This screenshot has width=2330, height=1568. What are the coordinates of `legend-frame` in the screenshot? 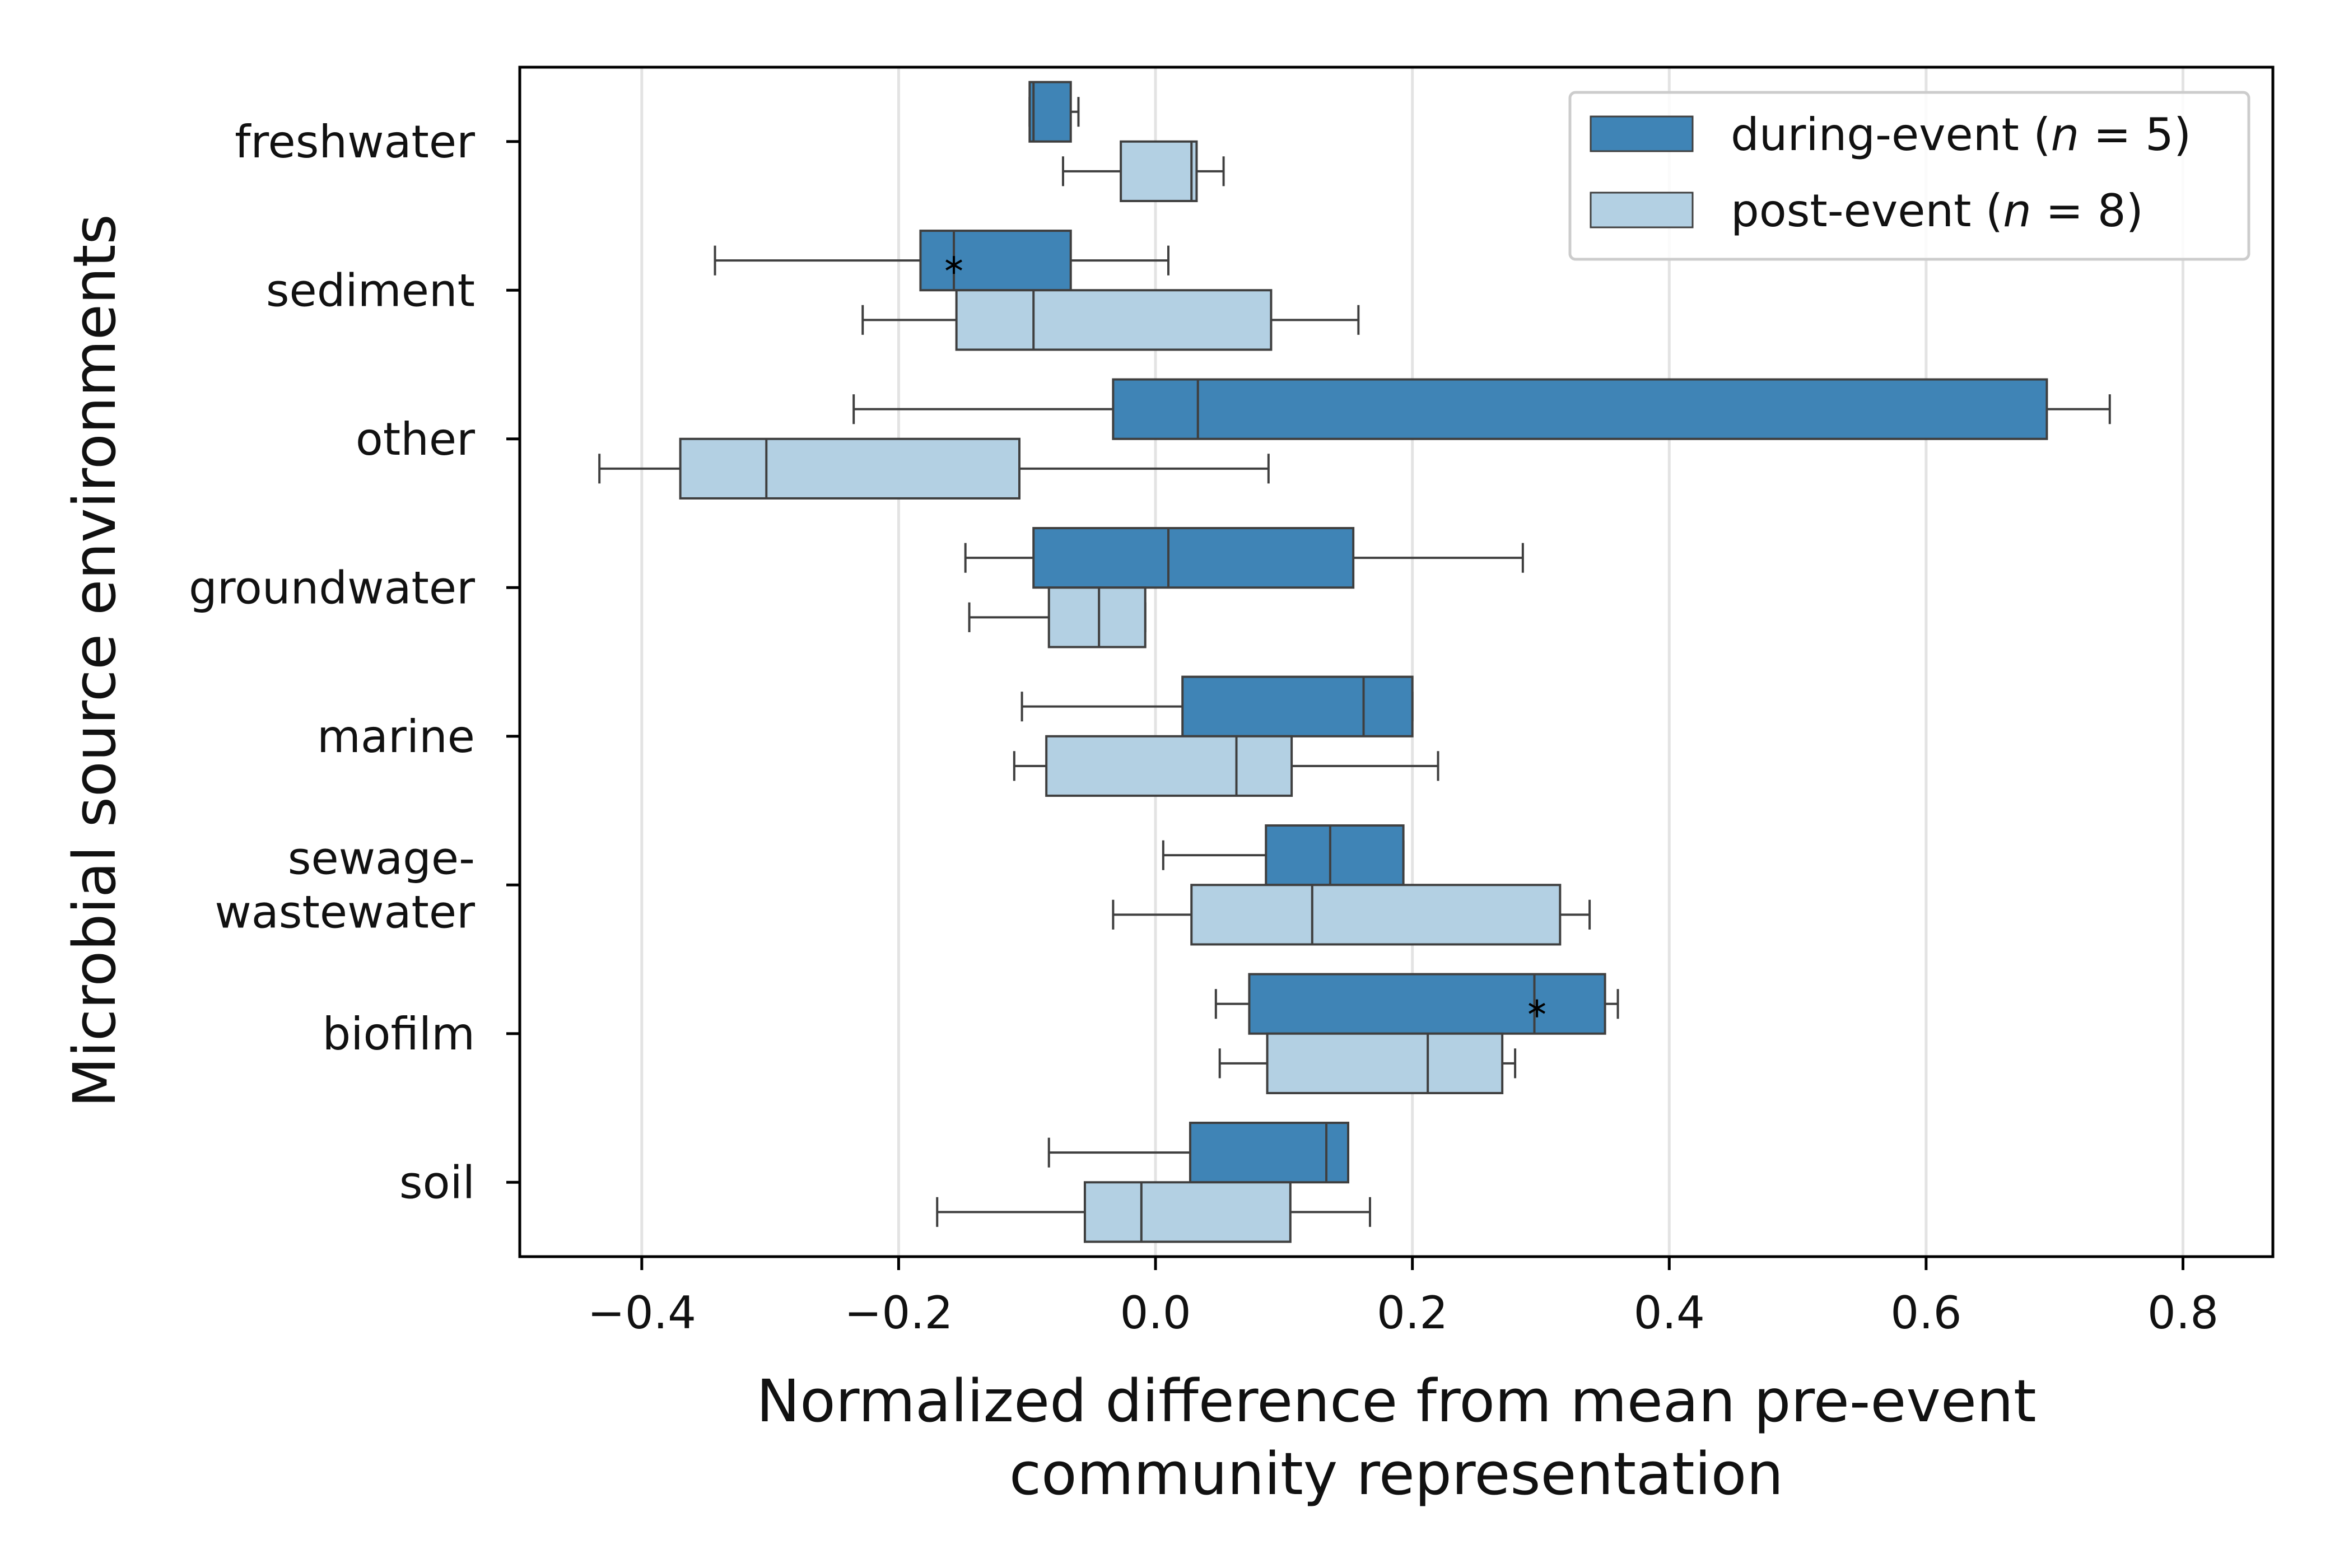 It's located at (1909, 176).